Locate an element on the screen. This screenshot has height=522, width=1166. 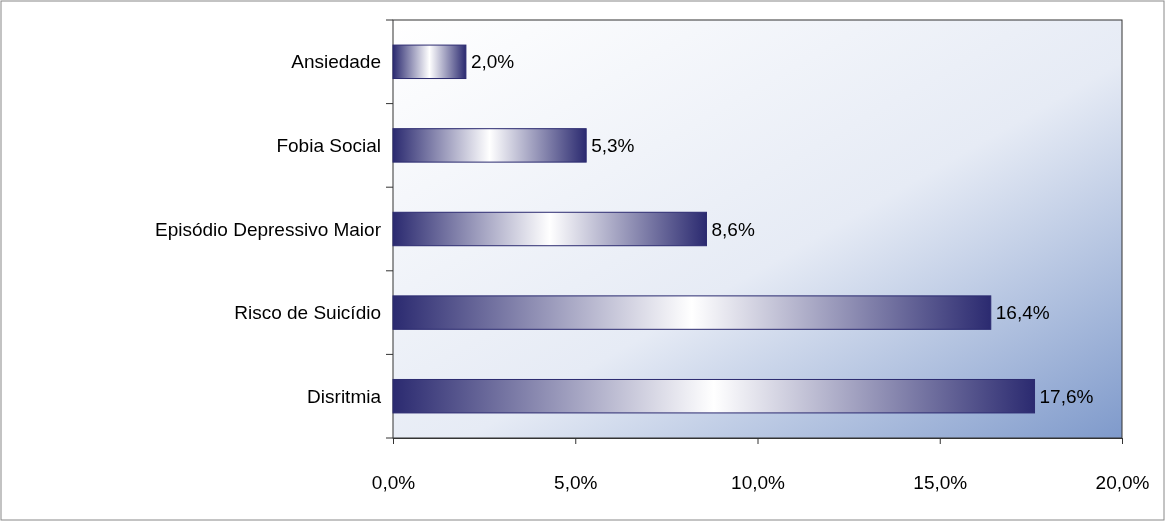
data-label: 17,6% is located at coordinates (1066, 396).